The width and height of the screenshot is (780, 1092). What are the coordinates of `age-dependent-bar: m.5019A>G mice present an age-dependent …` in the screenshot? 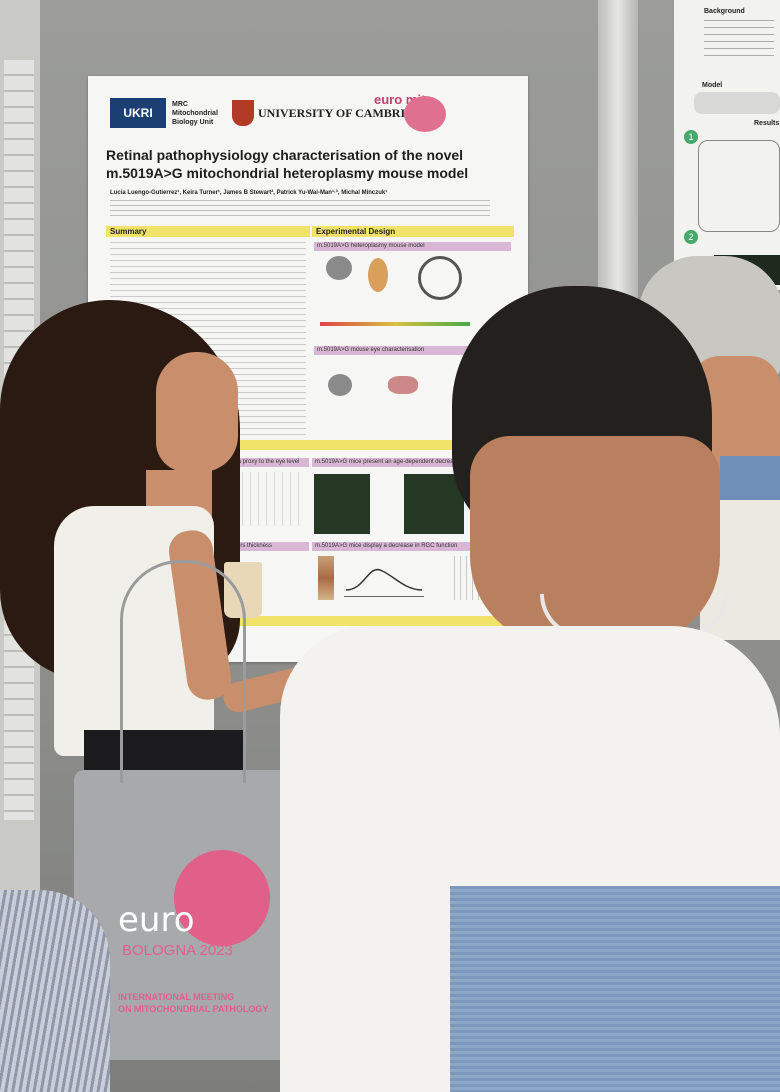 It's located at (411, 462).